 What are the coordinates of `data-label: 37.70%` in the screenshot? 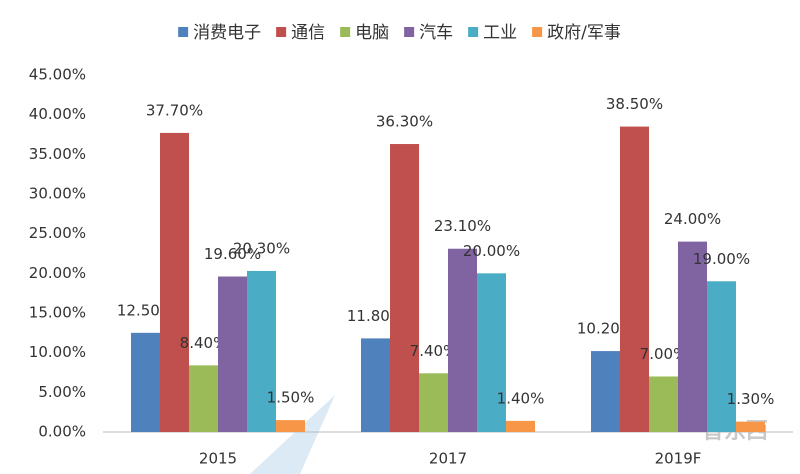 It's located at (174, 110).